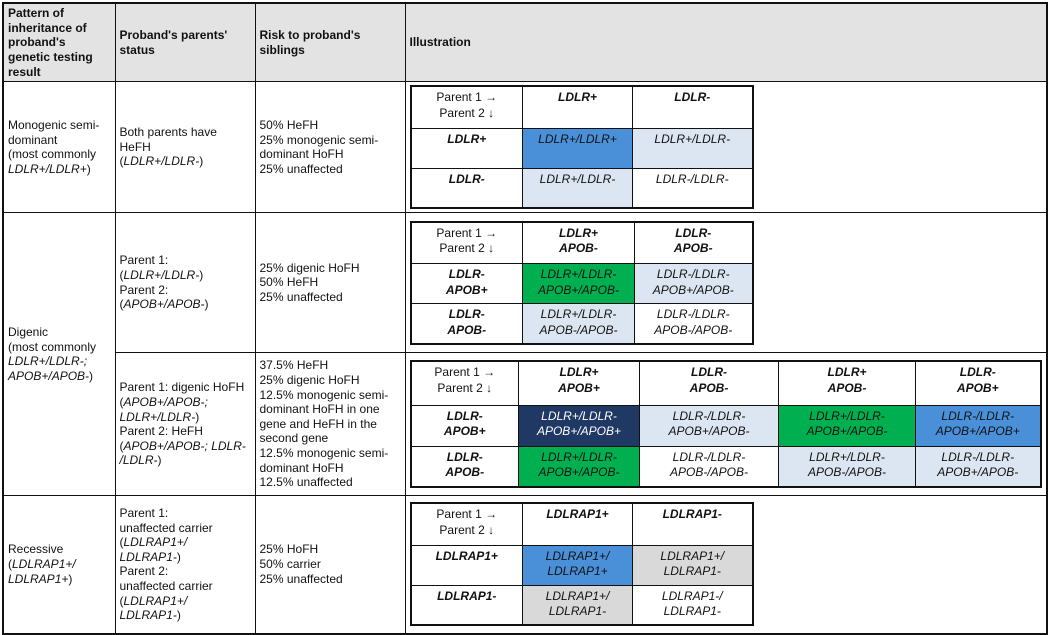 This screenshot has height=635, width=1050. Describe the element at coordinates (579, 425) in the screenshot. I see `punnett-cell: LDLR+/LDLR- APOB+/APOB+` at that location.